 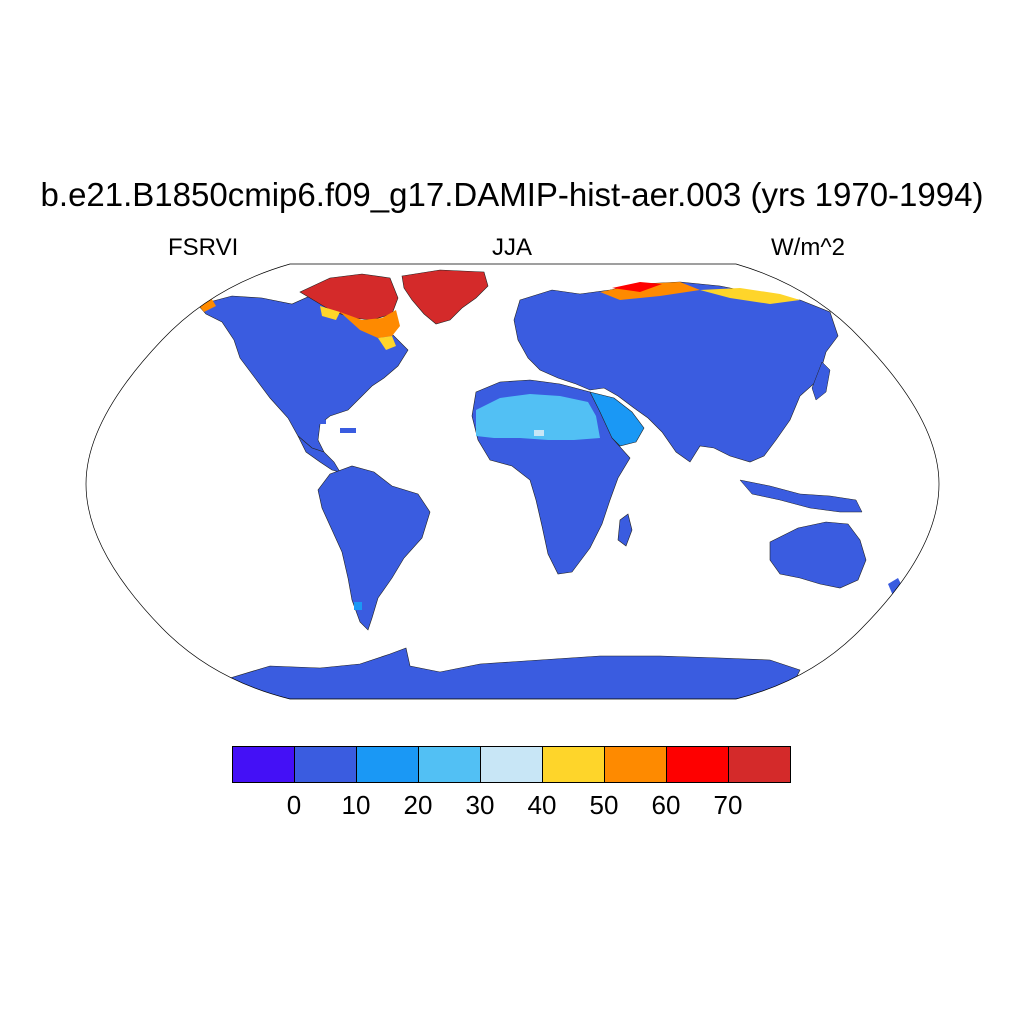 What do you see at coordinates (896, 588) in the screenshot?
I see `new-zealand` at bounding box center [896, 588].